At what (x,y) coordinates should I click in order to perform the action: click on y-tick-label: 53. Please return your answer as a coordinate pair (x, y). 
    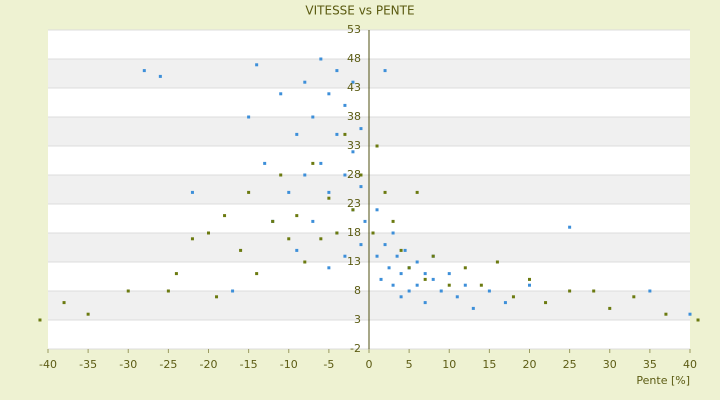
    Looking at the image, I should click on (354, 29).